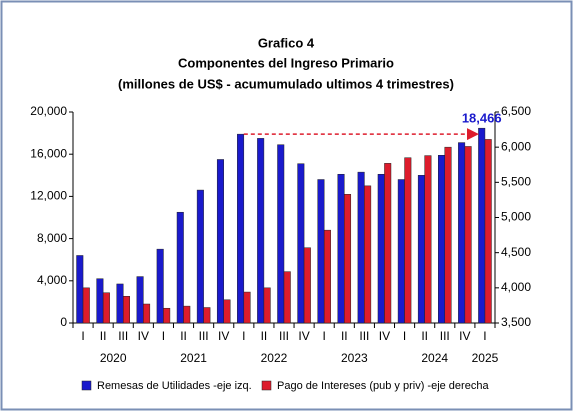  I want to click on y-tick-label: 20,000, so click(48, 111).